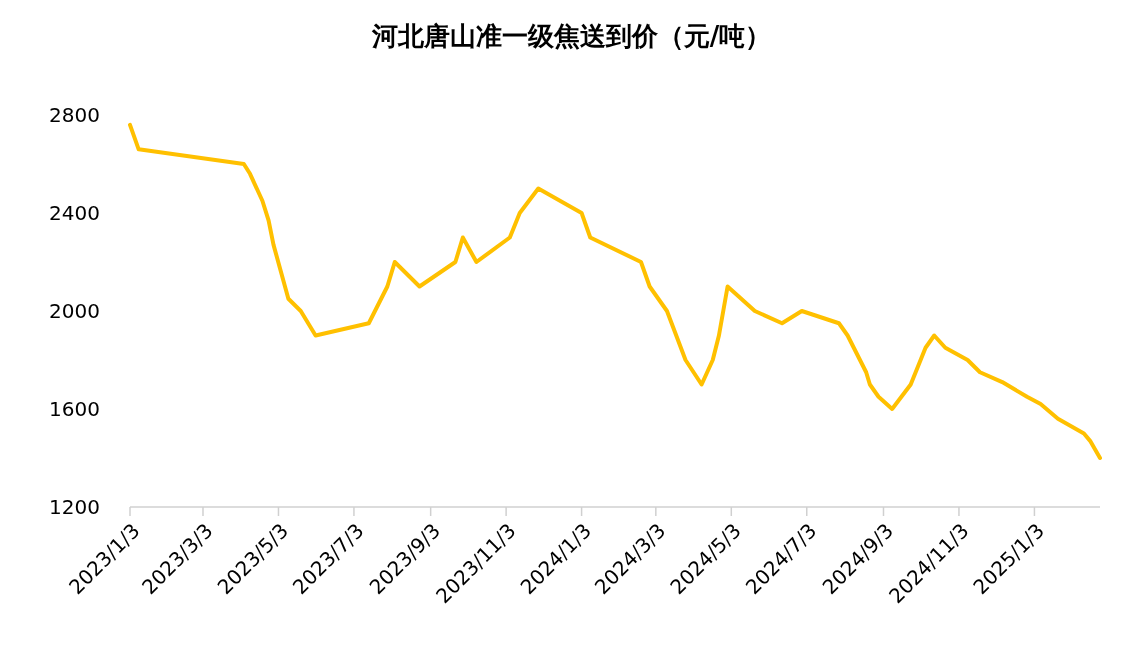 Image resolution: width=1143 pixels, height=658 pixels. What do you see at coordinates (74, 213) in the screenshot?
I see `y-tick-label: 2400` at bounding box center [74, 213].